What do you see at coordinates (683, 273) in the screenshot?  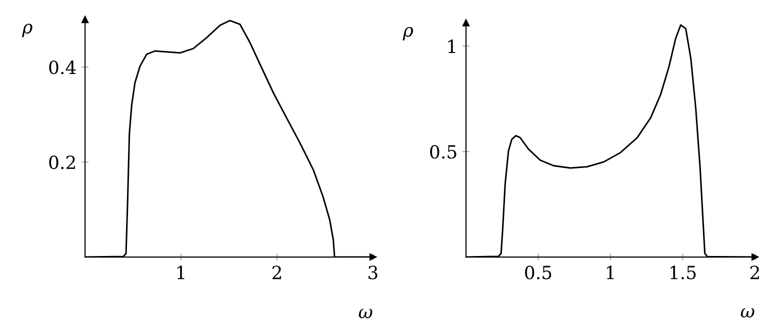 I see `x-tick-label: 1.5` at bounding box center [683, 273].